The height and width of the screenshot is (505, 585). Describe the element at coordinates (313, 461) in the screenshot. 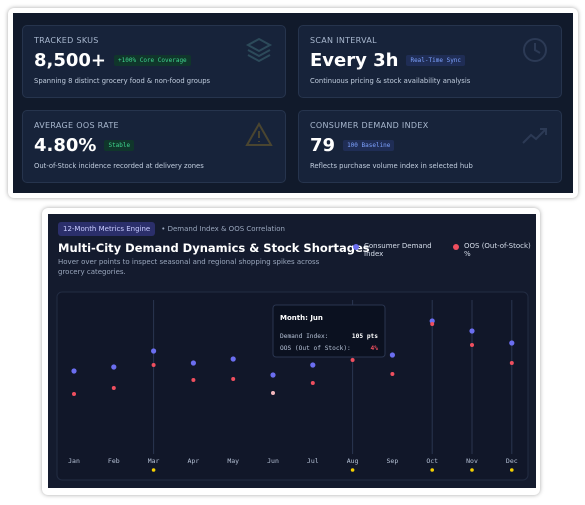

I see `x-tick-label: Jul` at that location.